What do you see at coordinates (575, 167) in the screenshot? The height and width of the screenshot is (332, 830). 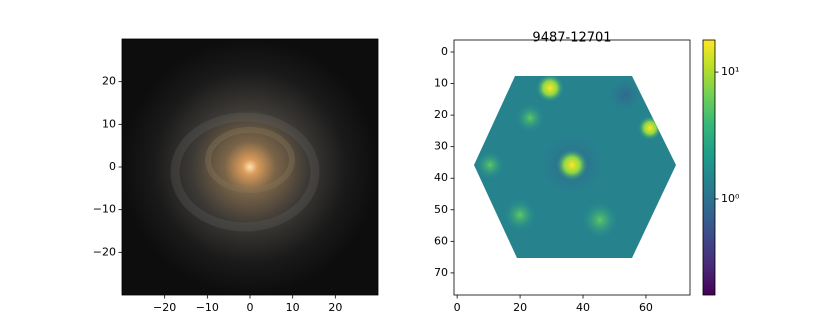 I see `map-image` at bounding box center [575, 167].